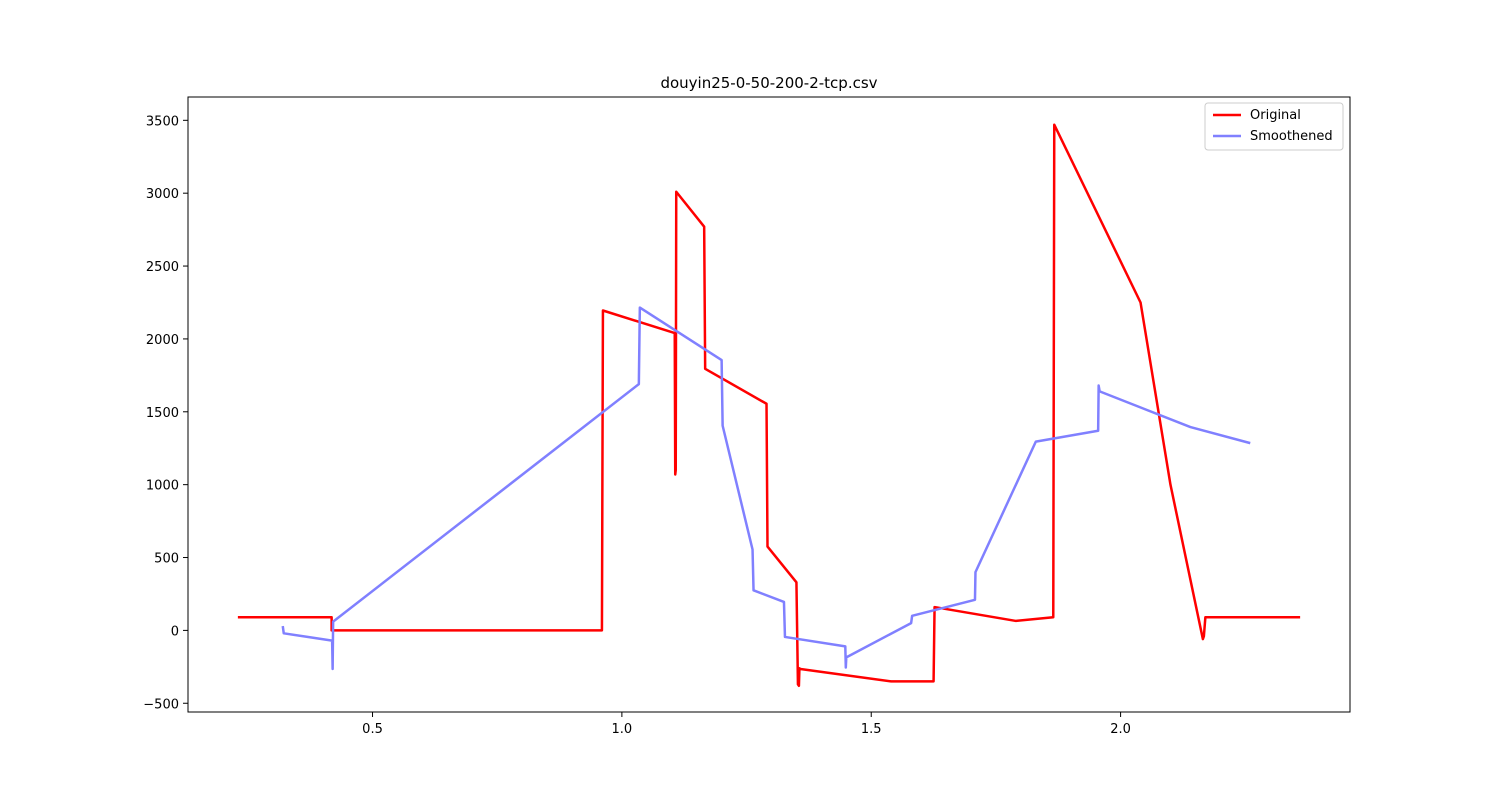 The width and height of the screenshot is (1500, 804). I want to click on y-tick-label: 2000, so click(162, 340).